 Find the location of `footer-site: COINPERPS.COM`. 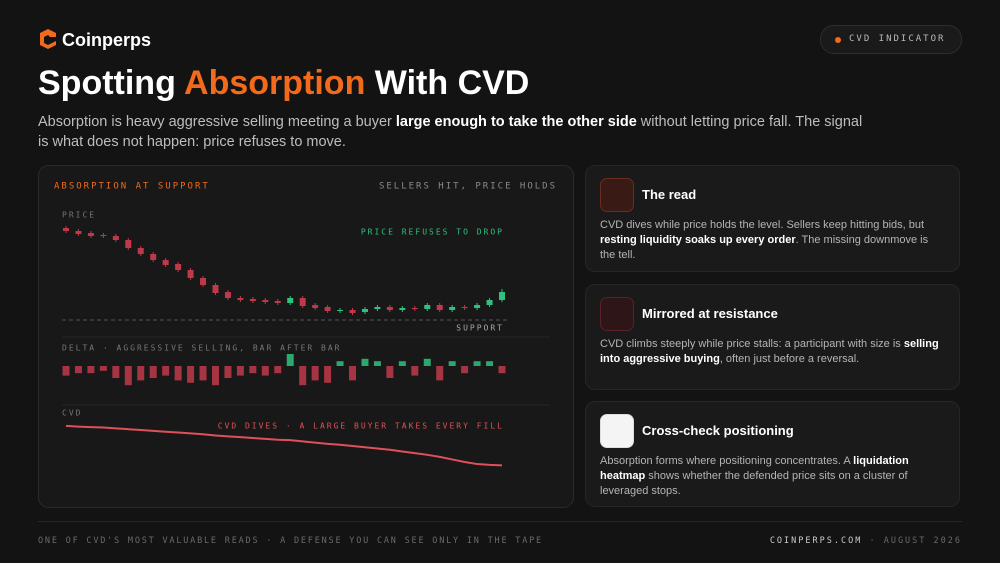

footer-site: COINPERPS.COM is located at coordinates (816, 541).